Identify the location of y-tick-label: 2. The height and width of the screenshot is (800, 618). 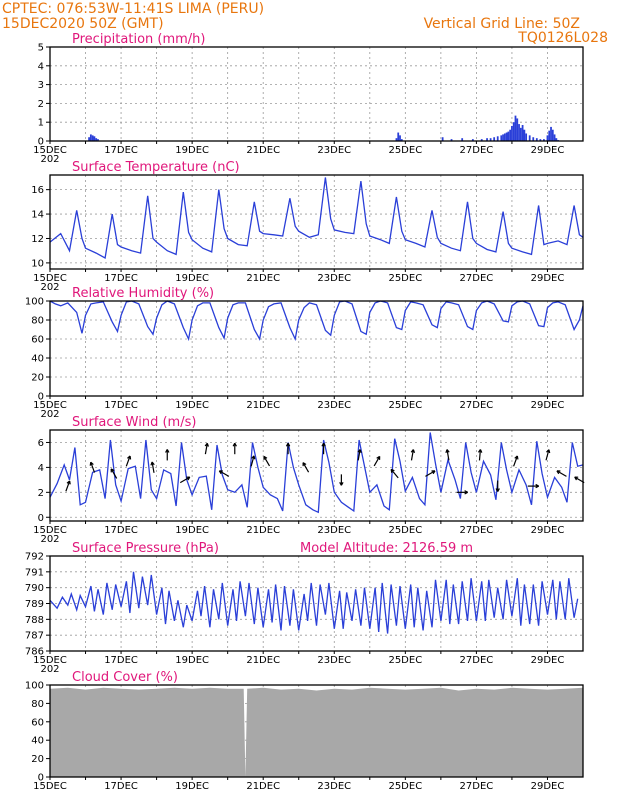
(41, 493).